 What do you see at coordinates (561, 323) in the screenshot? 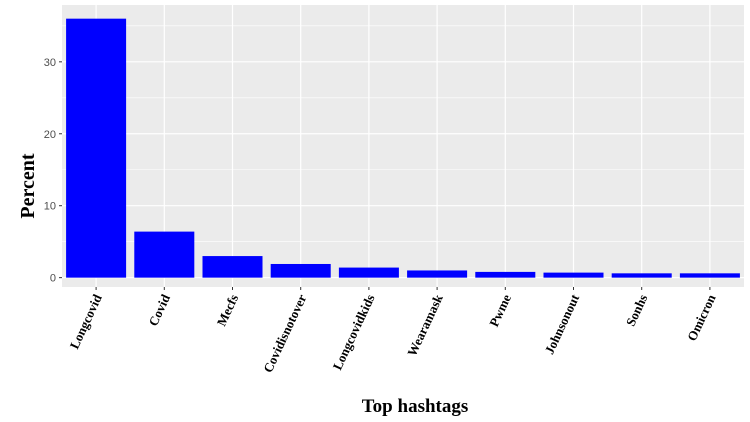
I see `x-tick-label: Johnsonout` at bounding box center [561, 323].